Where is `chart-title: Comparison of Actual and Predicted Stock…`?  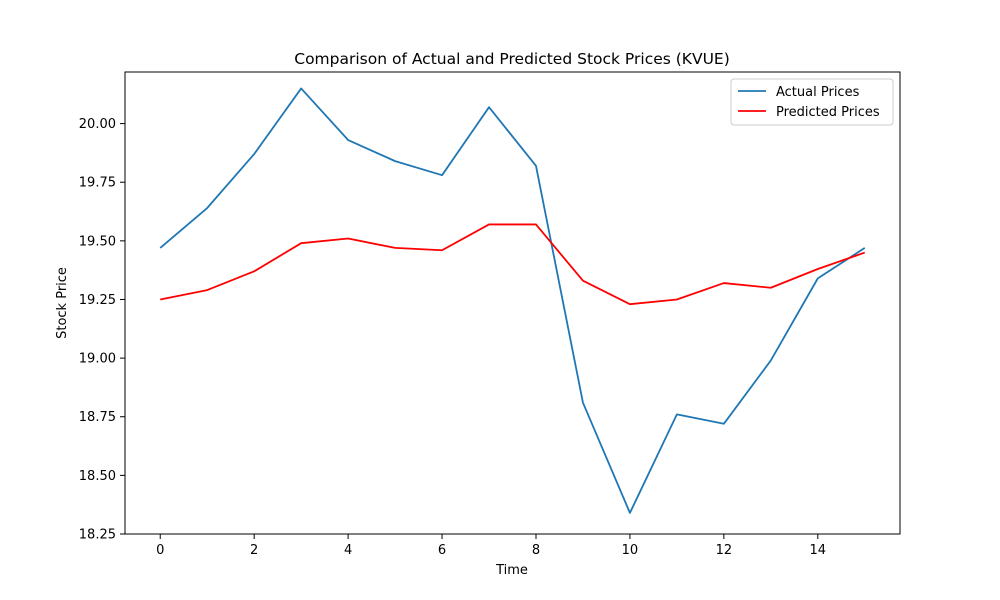 chart-title: Comparison of Actual and Predicted Stock… is located at coordinates (512, 59).